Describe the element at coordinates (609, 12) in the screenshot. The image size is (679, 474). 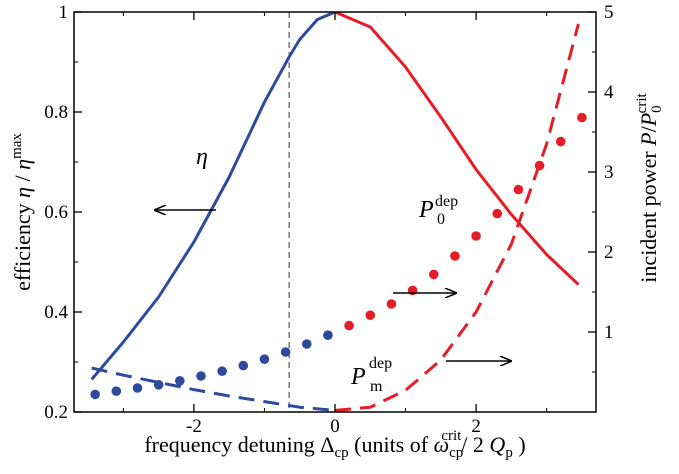
I see `y-right-tick-label-4: 5` at that location.